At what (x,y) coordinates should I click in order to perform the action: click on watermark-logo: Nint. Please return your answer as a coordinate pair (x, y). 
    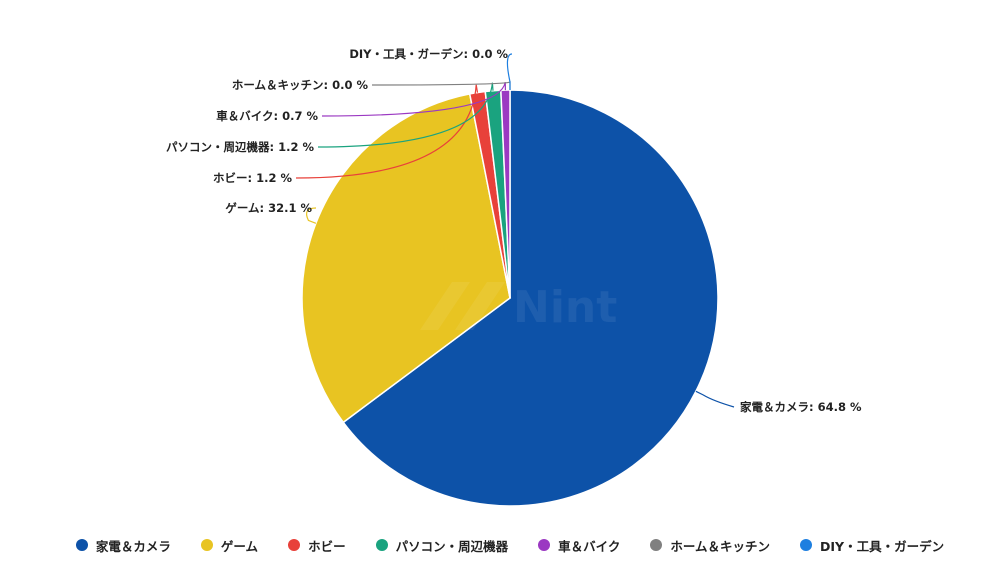
    Looking at the image, I should click on (518, 307).